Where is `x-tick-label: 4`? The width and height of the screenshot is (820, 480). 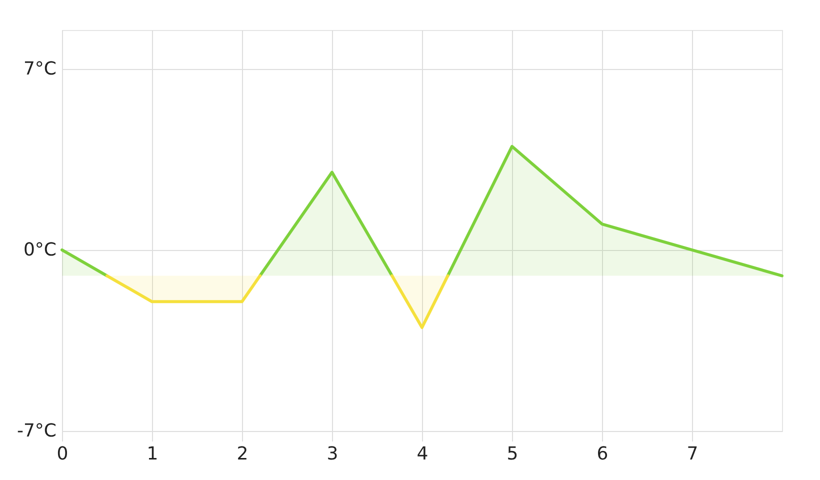 x-tick-label: 4 is located at coordinates (422, 454).